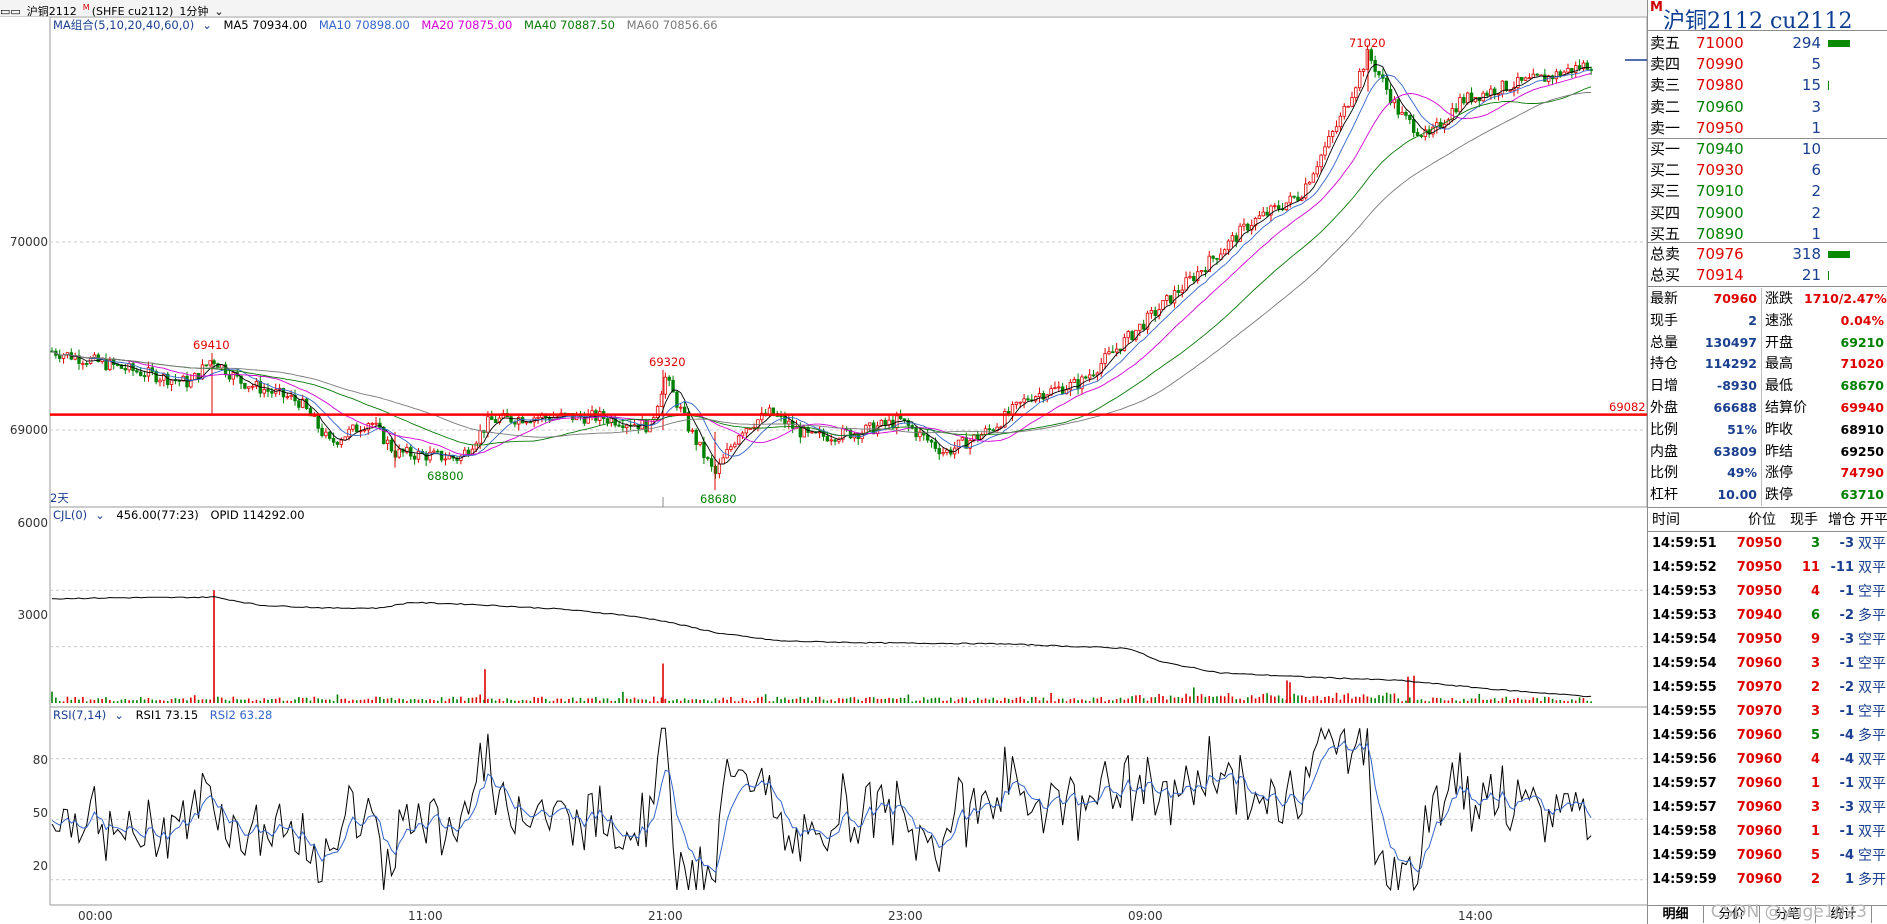 This screenshot has height=924, width=1887. Describe the element at coordinates (1704, 452) in the screenshot. I see `quote-left-7: 内盘 63809` at that location.